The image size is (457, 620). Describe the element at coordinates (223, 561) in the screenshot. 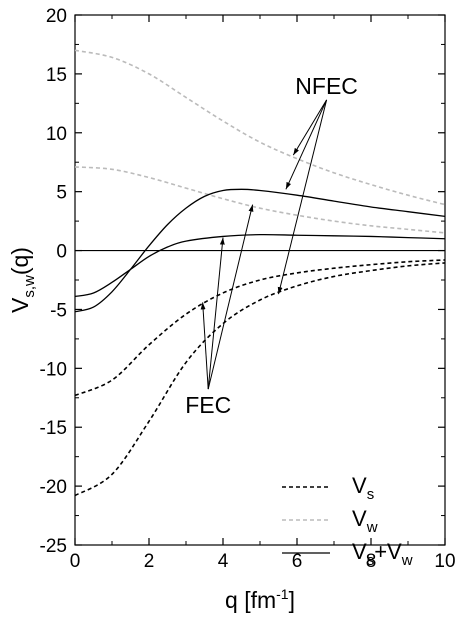

I see `x-tick-label: 4` at that location.